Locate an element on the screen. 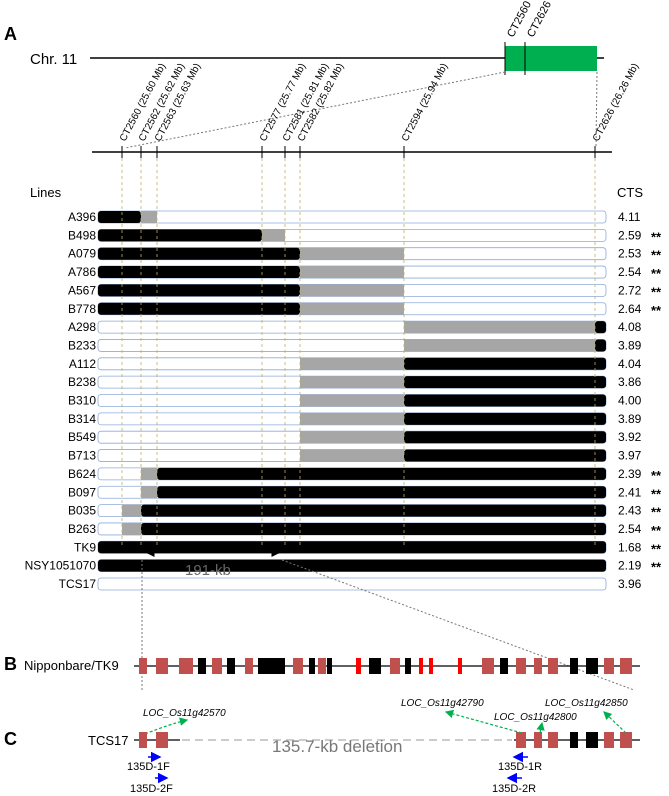 This screenshot has height=796, width=669. line-name: A396 is located at coordinates (82, 217).